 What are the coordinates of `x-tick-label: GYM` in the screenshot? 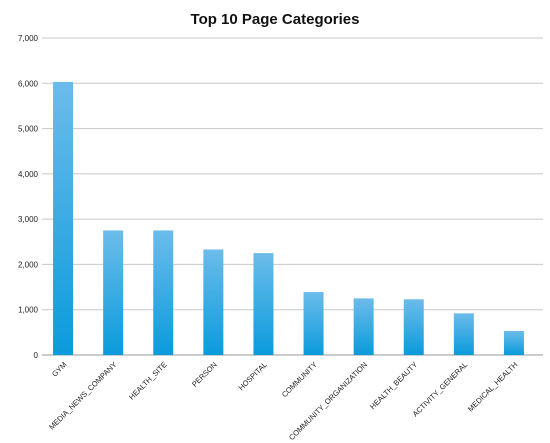 It's located at (59, 369).